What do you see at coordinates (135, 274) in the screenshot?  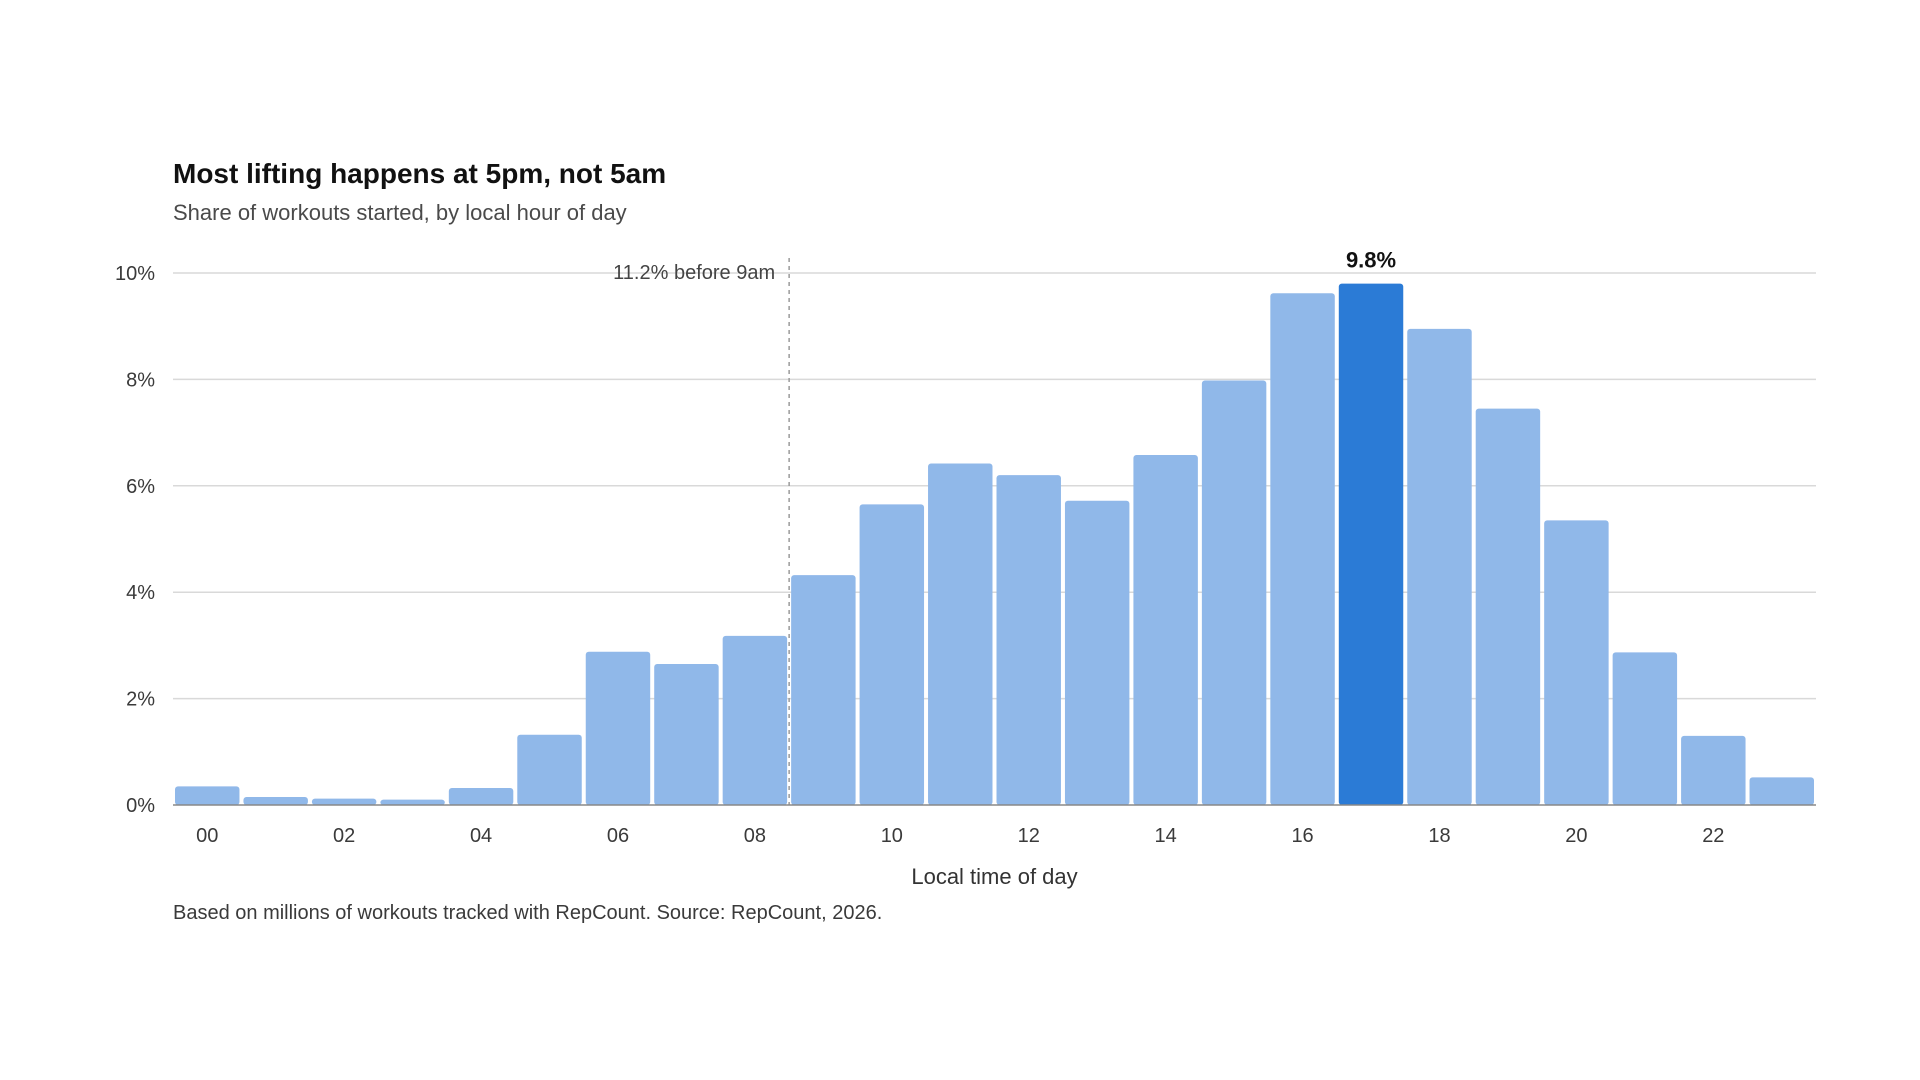 I see `y-tick-label: 10%` at bounding box center [135, 274].